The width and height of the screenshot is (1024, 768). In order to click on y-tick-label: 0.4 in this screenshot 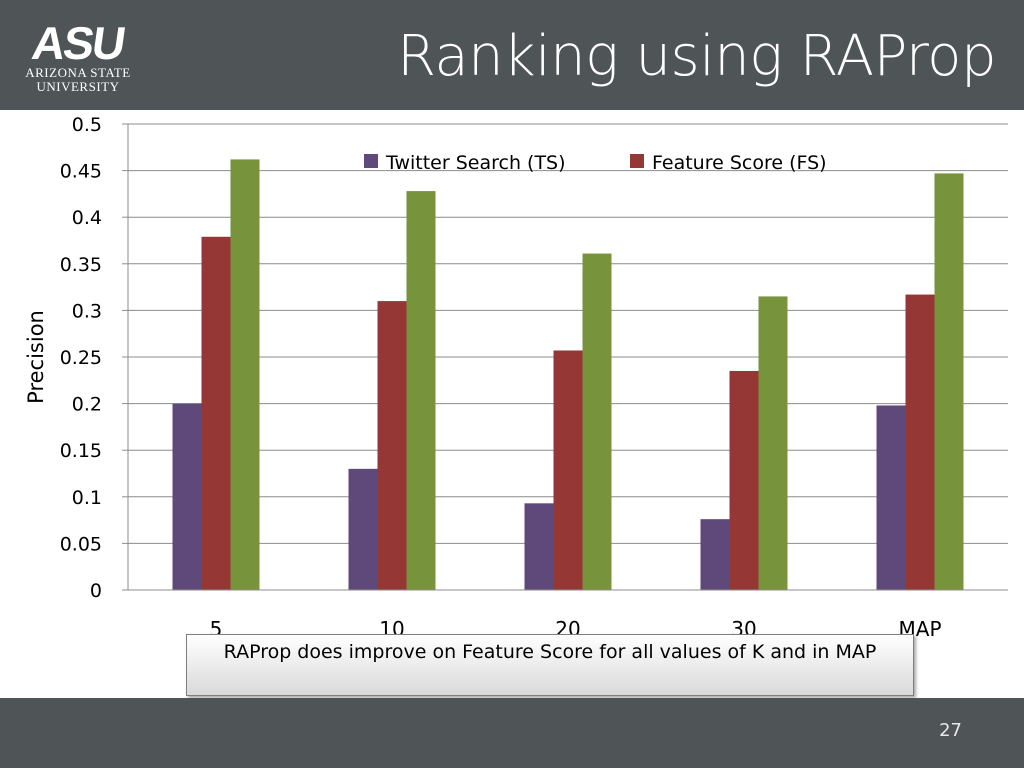, I will do `click(87, 218)`.